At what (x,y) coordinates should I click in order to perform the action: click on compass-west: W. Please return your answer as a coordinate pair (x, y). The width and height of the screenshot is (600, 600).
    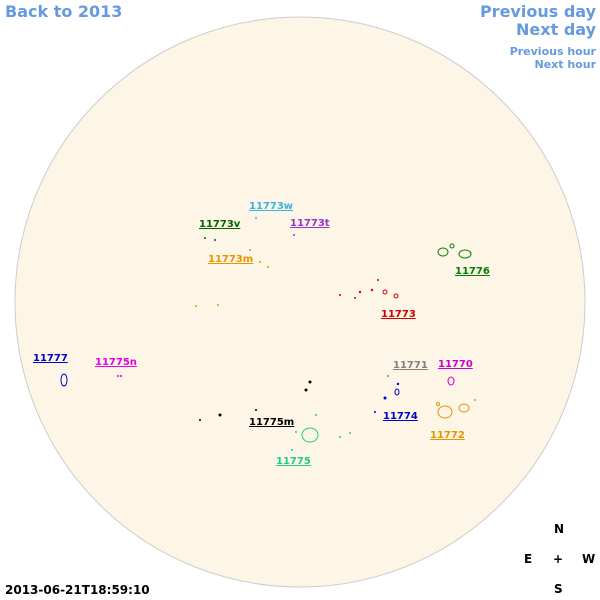
    Looking at the image, I should click on (589, 559).